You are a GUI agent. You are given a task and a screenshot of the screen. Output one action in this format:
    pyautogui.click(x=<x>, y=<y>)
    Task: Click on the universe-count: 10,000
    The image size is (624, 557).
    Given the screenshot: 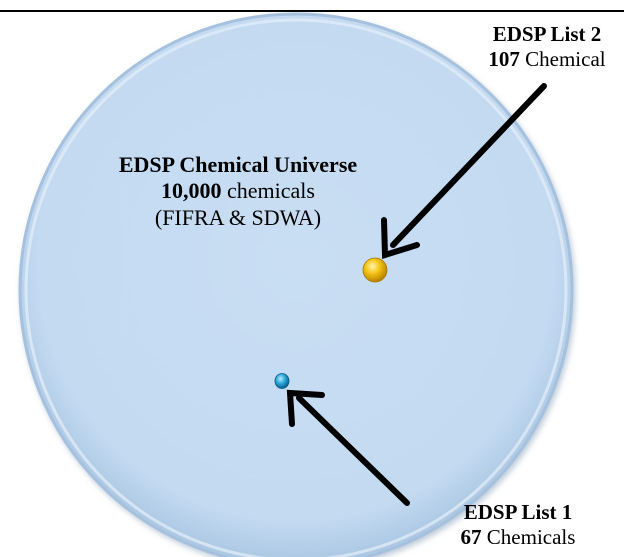 What is the action you would take?
    pyautogui.click(x=191, y=191)
    